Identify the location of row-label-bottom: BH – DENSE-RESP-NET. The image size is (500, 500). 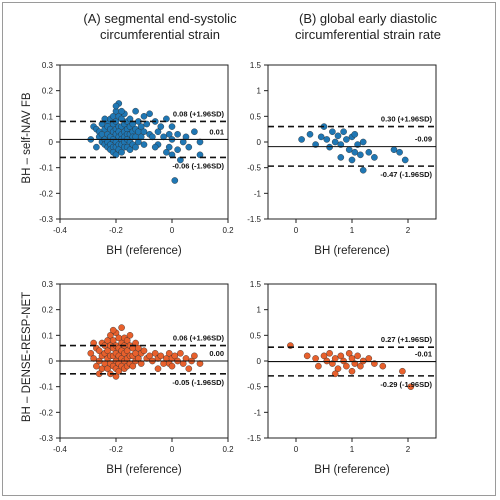
(27, 357).